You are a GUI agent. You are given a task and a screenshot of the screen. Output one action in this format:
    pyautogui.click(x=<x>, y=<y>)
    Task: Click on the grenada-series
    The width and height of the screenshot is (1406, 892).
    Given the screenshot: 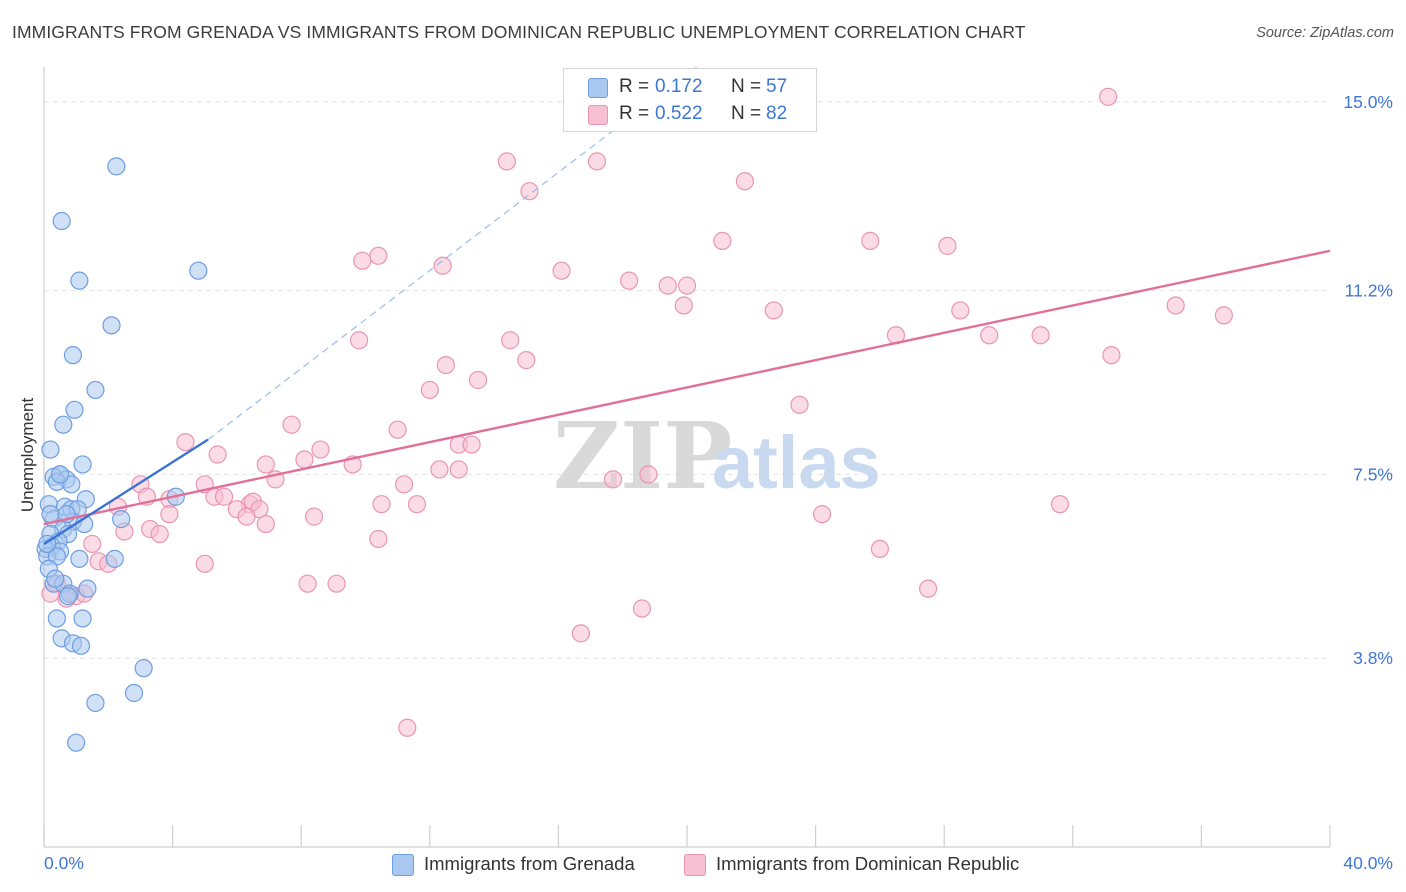 What is the action you would take?
    pyautogui.click(x=122, y=454)
    